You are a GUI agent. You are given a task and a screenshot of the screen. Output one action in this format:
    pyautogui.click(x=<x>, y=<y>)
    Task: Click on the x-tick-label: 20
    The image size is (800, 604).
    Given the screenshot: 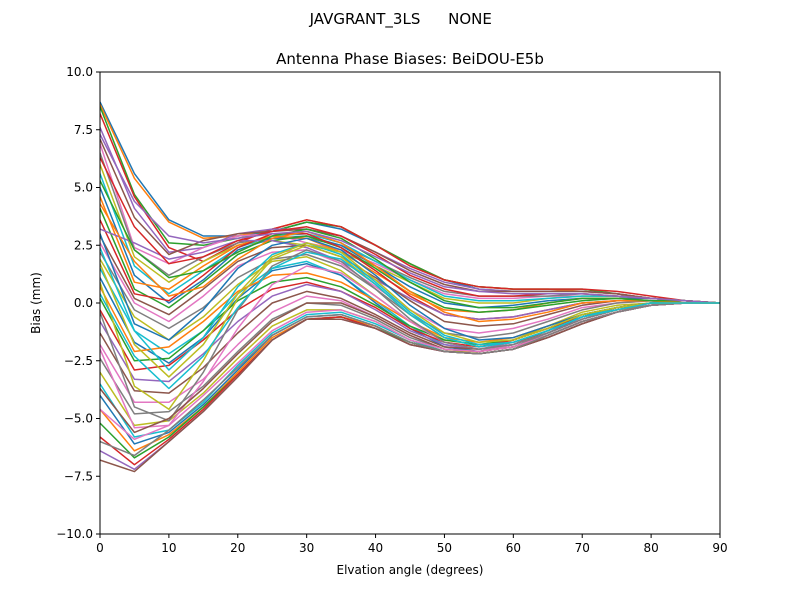 What is the action you would take?
    pyautogui.click(x=237, y=548)
    